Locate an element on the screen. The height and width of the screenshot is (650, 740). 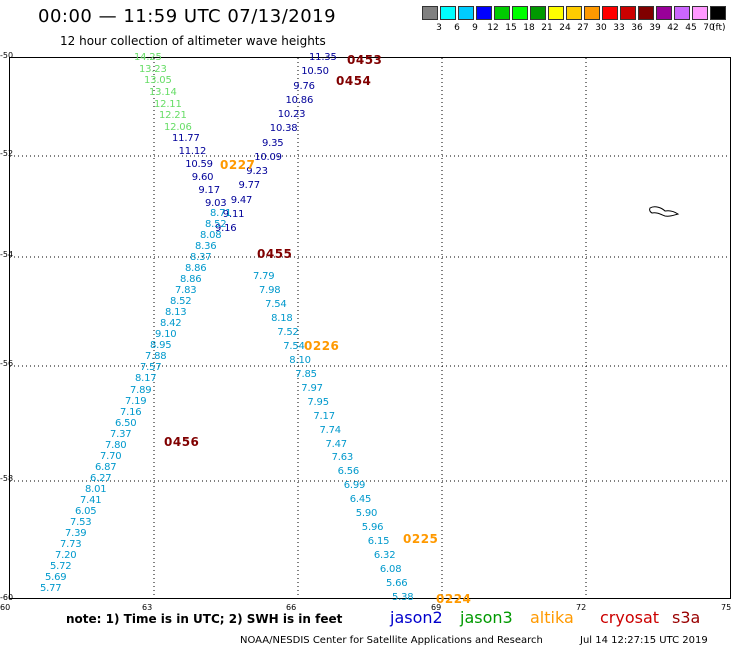
wave-height-value: 14.25 is located at coordinates (148, 57).